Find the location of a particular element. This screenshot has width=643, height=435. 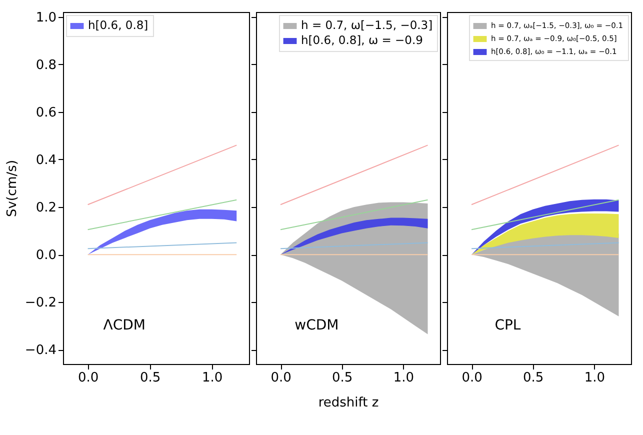

y-tick-label: 0.8 is located at coordinates (46, 65).